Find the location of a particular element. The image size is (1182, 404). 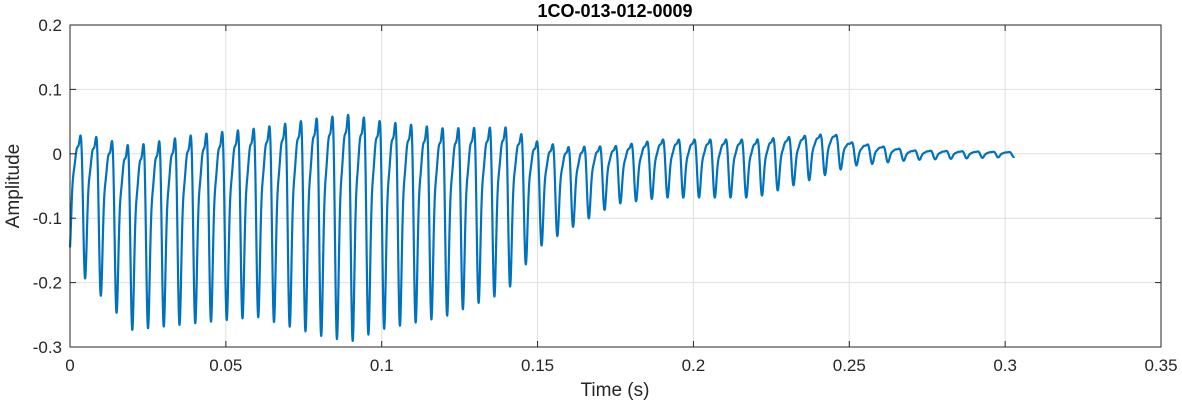

chart-title: 1CO-013-012-0009 is located at coordinates (614, 11).